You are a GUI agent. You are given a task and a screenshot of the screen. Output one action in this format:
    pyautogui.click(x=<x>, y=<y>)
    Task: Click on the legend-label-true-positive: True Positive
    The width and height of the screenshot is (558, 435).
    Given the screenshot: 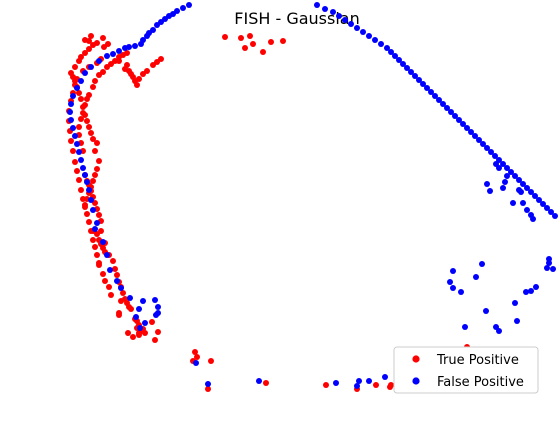 What is the action you would take?
    pyautogui.click(x=477, y=360)
    